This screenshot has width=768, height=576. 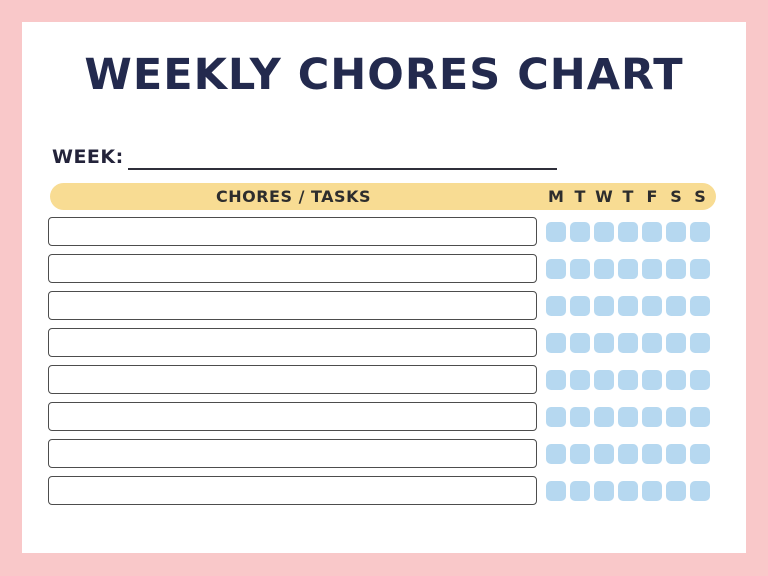 I want to click on week-input, so click(x=342, y=156).